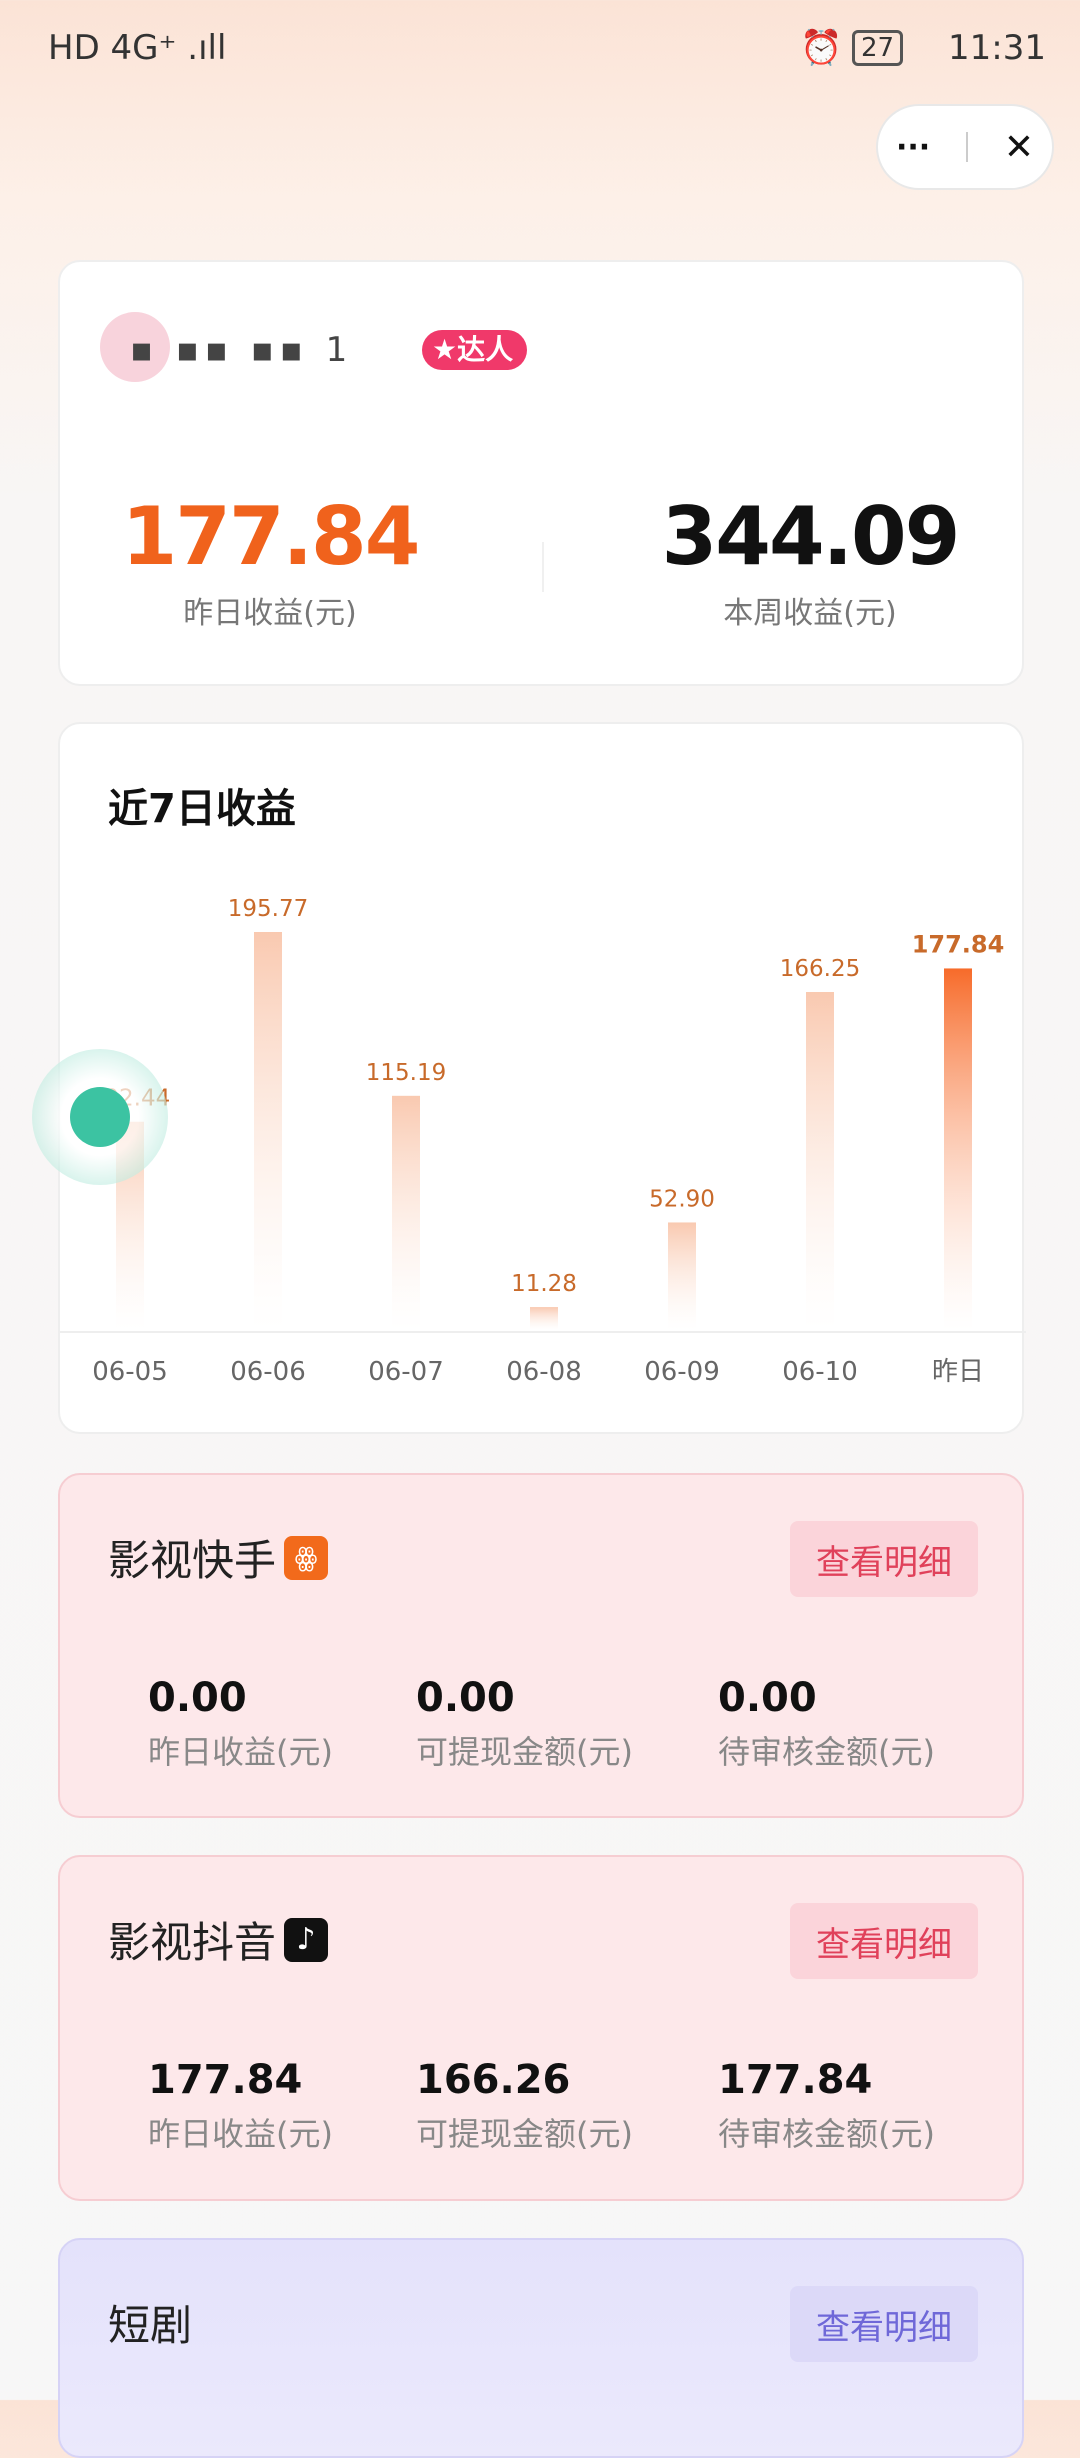  Describe the element at coordinates (965, 147) in the screenshot. I see `mini-program-capsule: ··· ✕` at that location.